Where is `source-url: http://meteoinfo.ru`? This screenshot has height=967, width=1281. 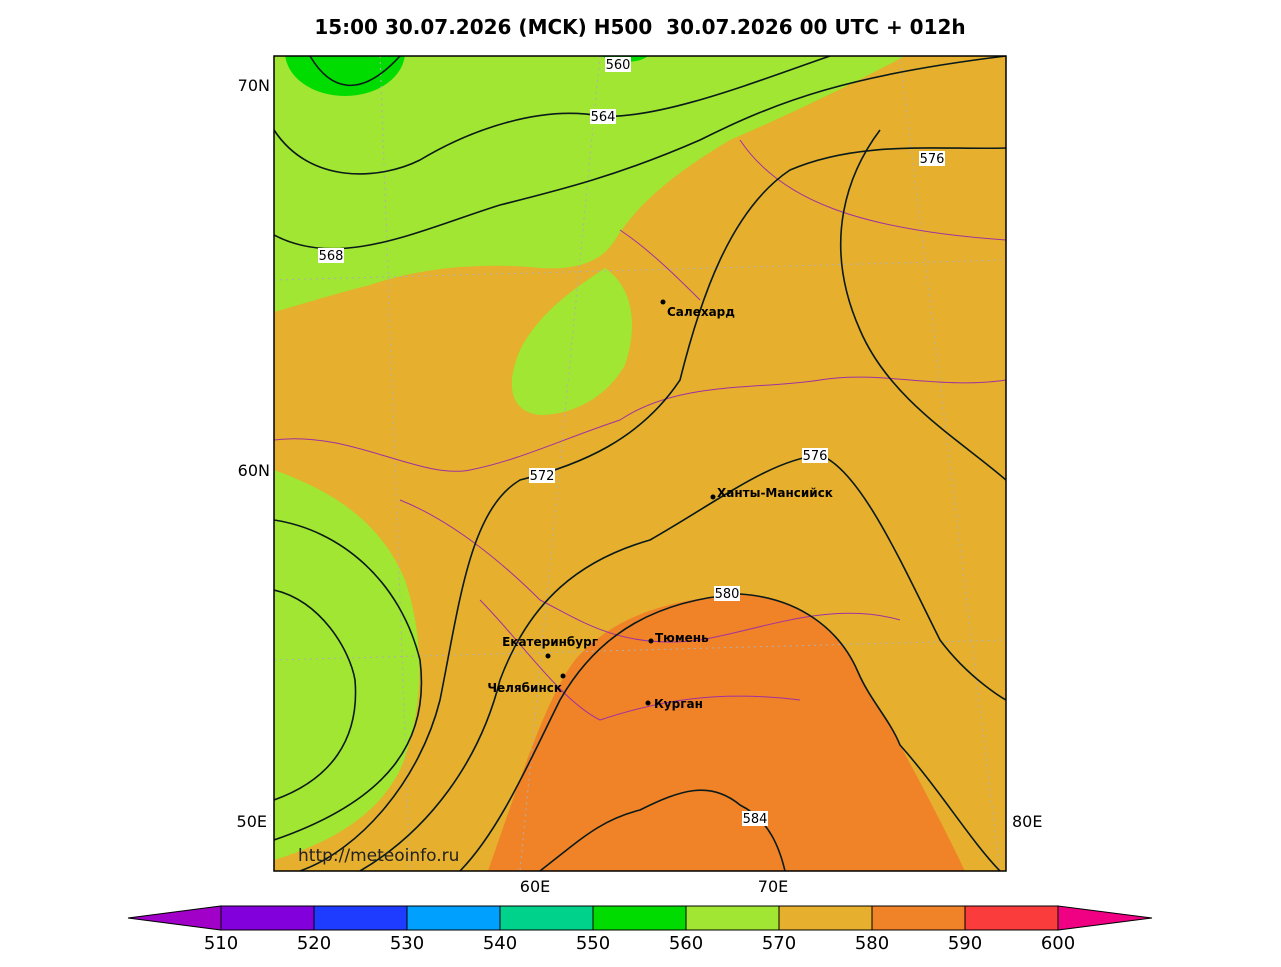 source-url: http://meteoinfo.ru is located at coordinates (378, 856).